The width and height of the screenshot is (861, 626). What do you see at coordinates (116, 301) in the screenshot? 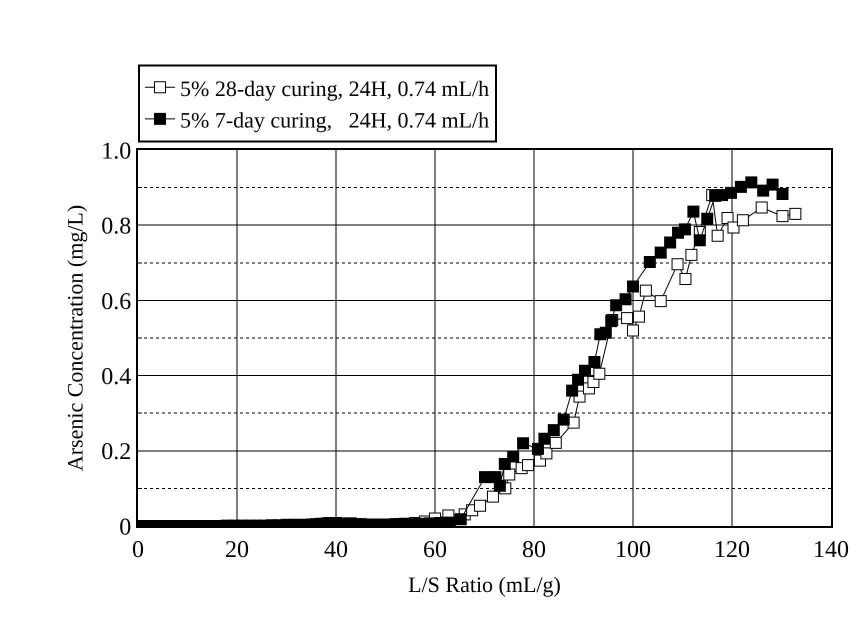
I see `y-tick-label: 0.6` at bounding box center [116, 301].